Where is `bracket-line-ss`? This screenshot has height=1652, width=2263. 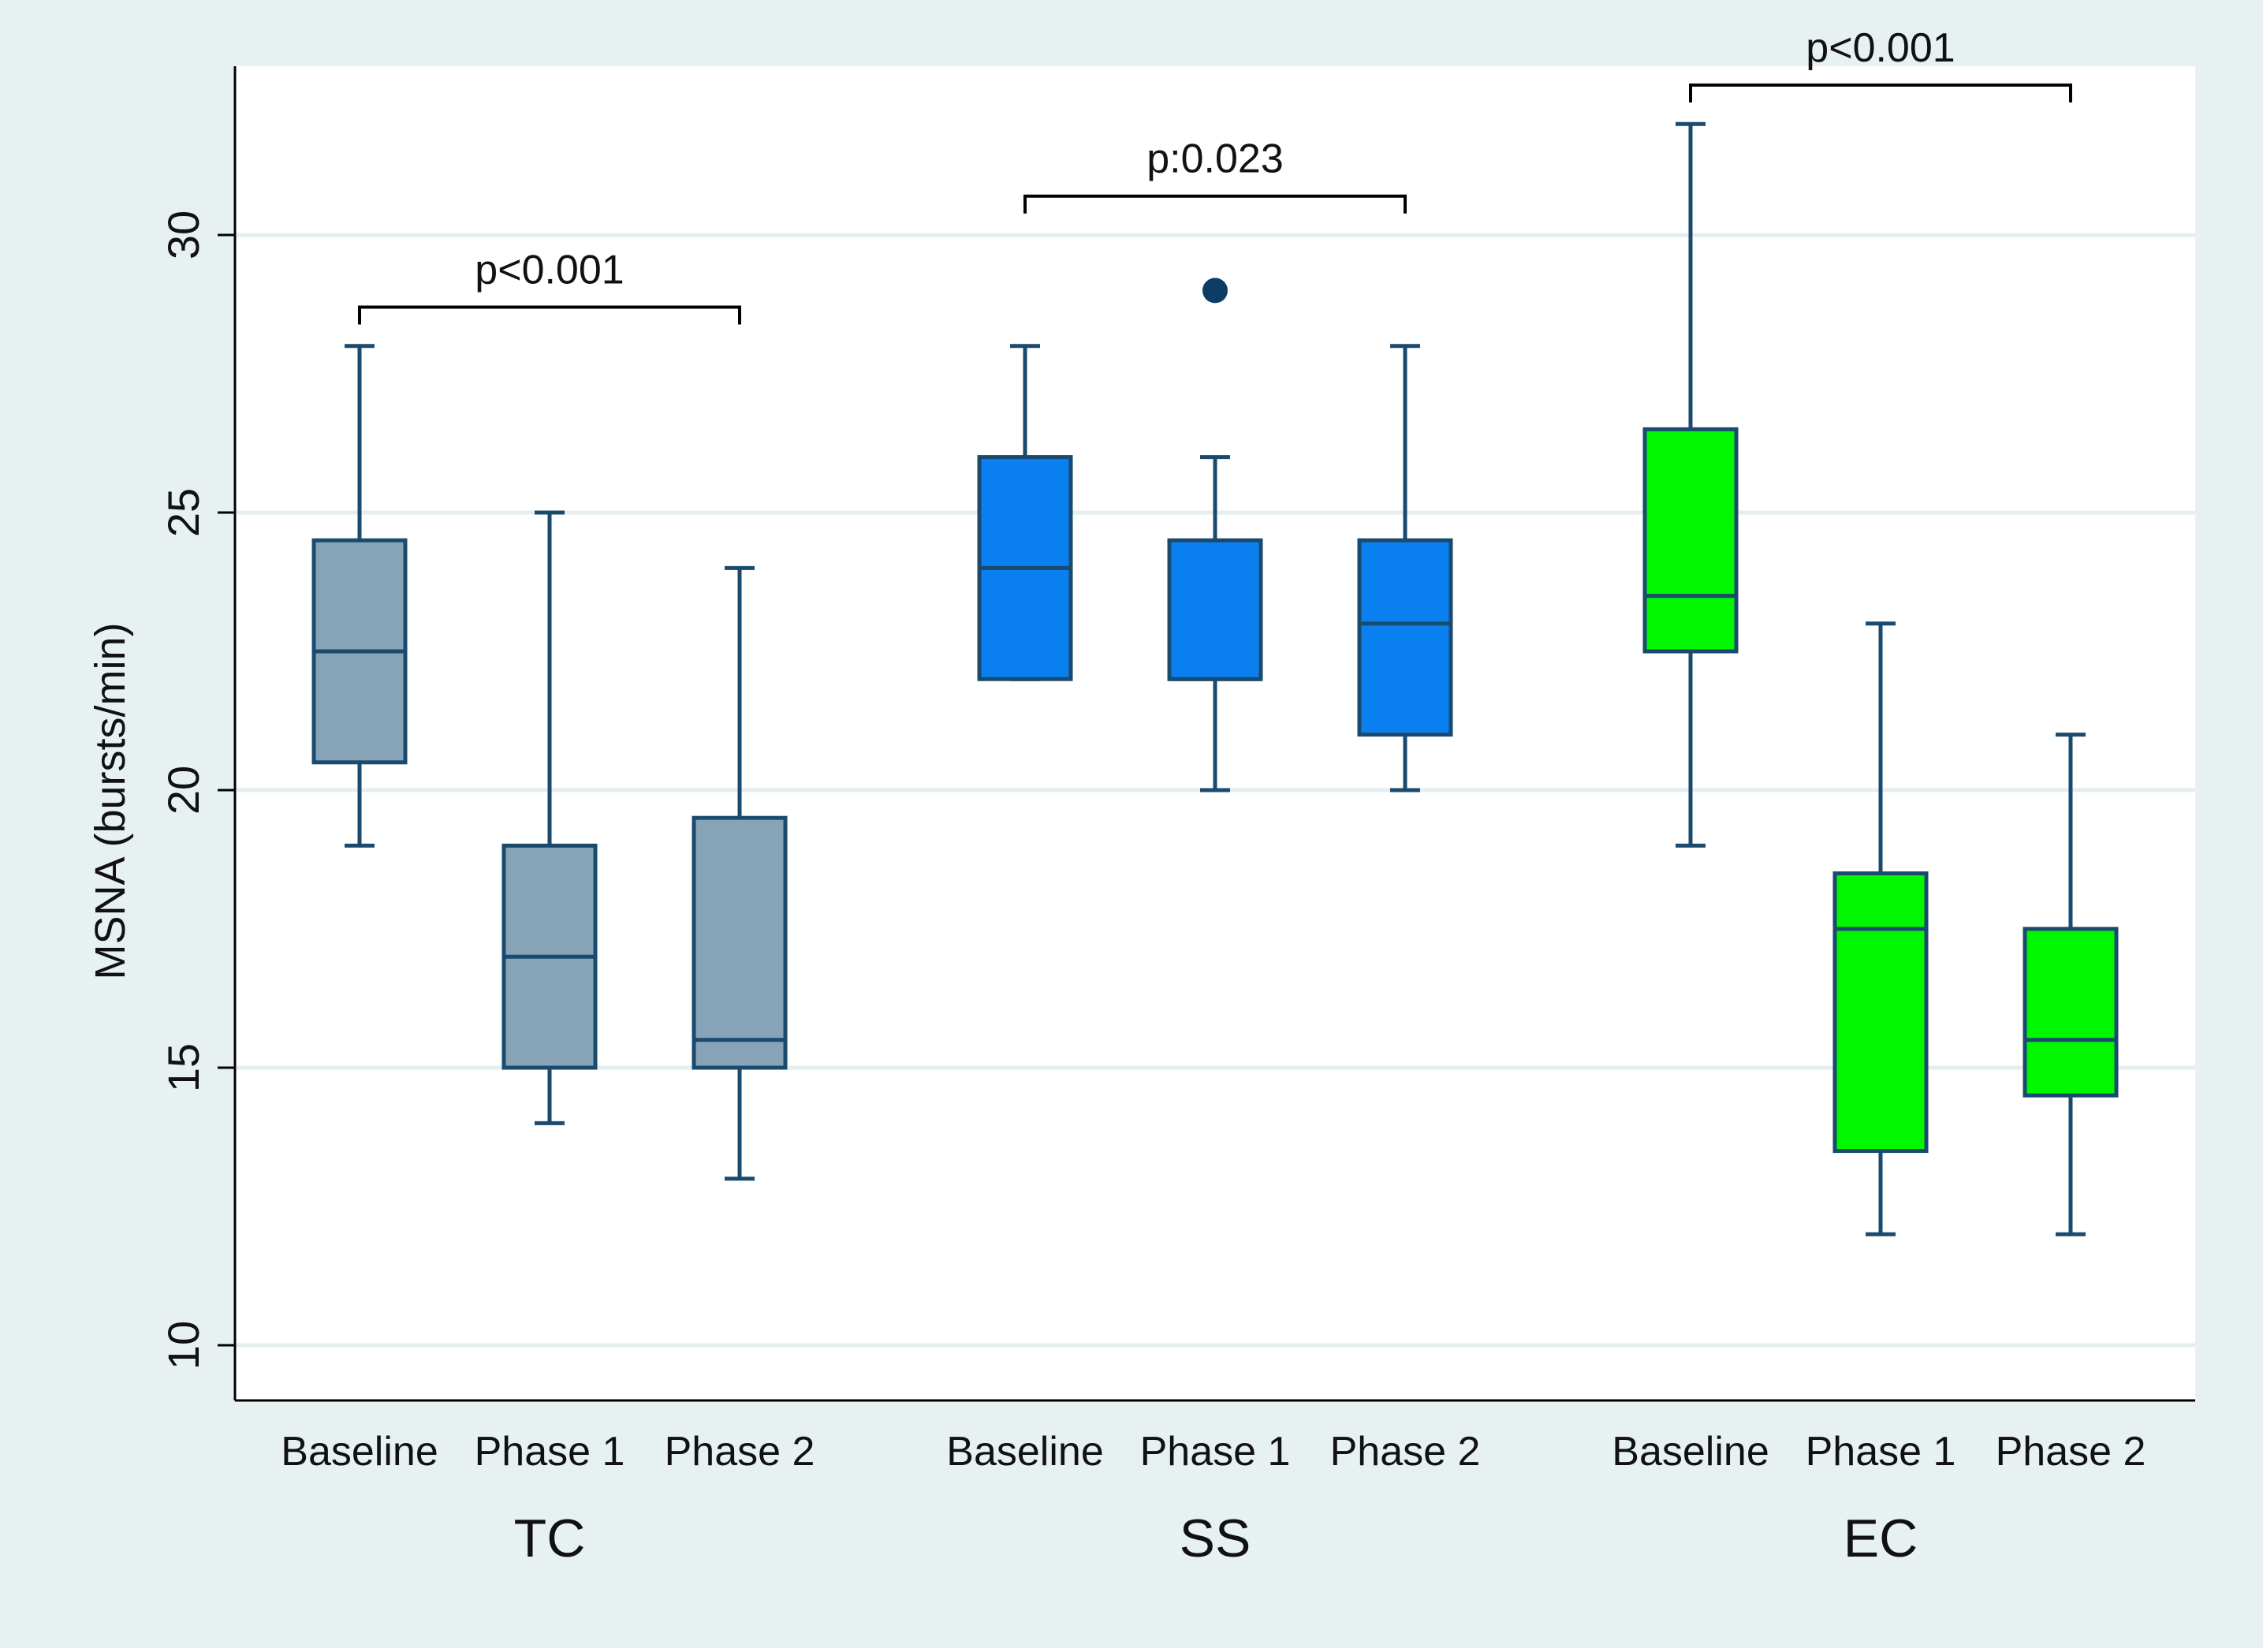
bracket-line-ss is located at coordinates (1215, 204).